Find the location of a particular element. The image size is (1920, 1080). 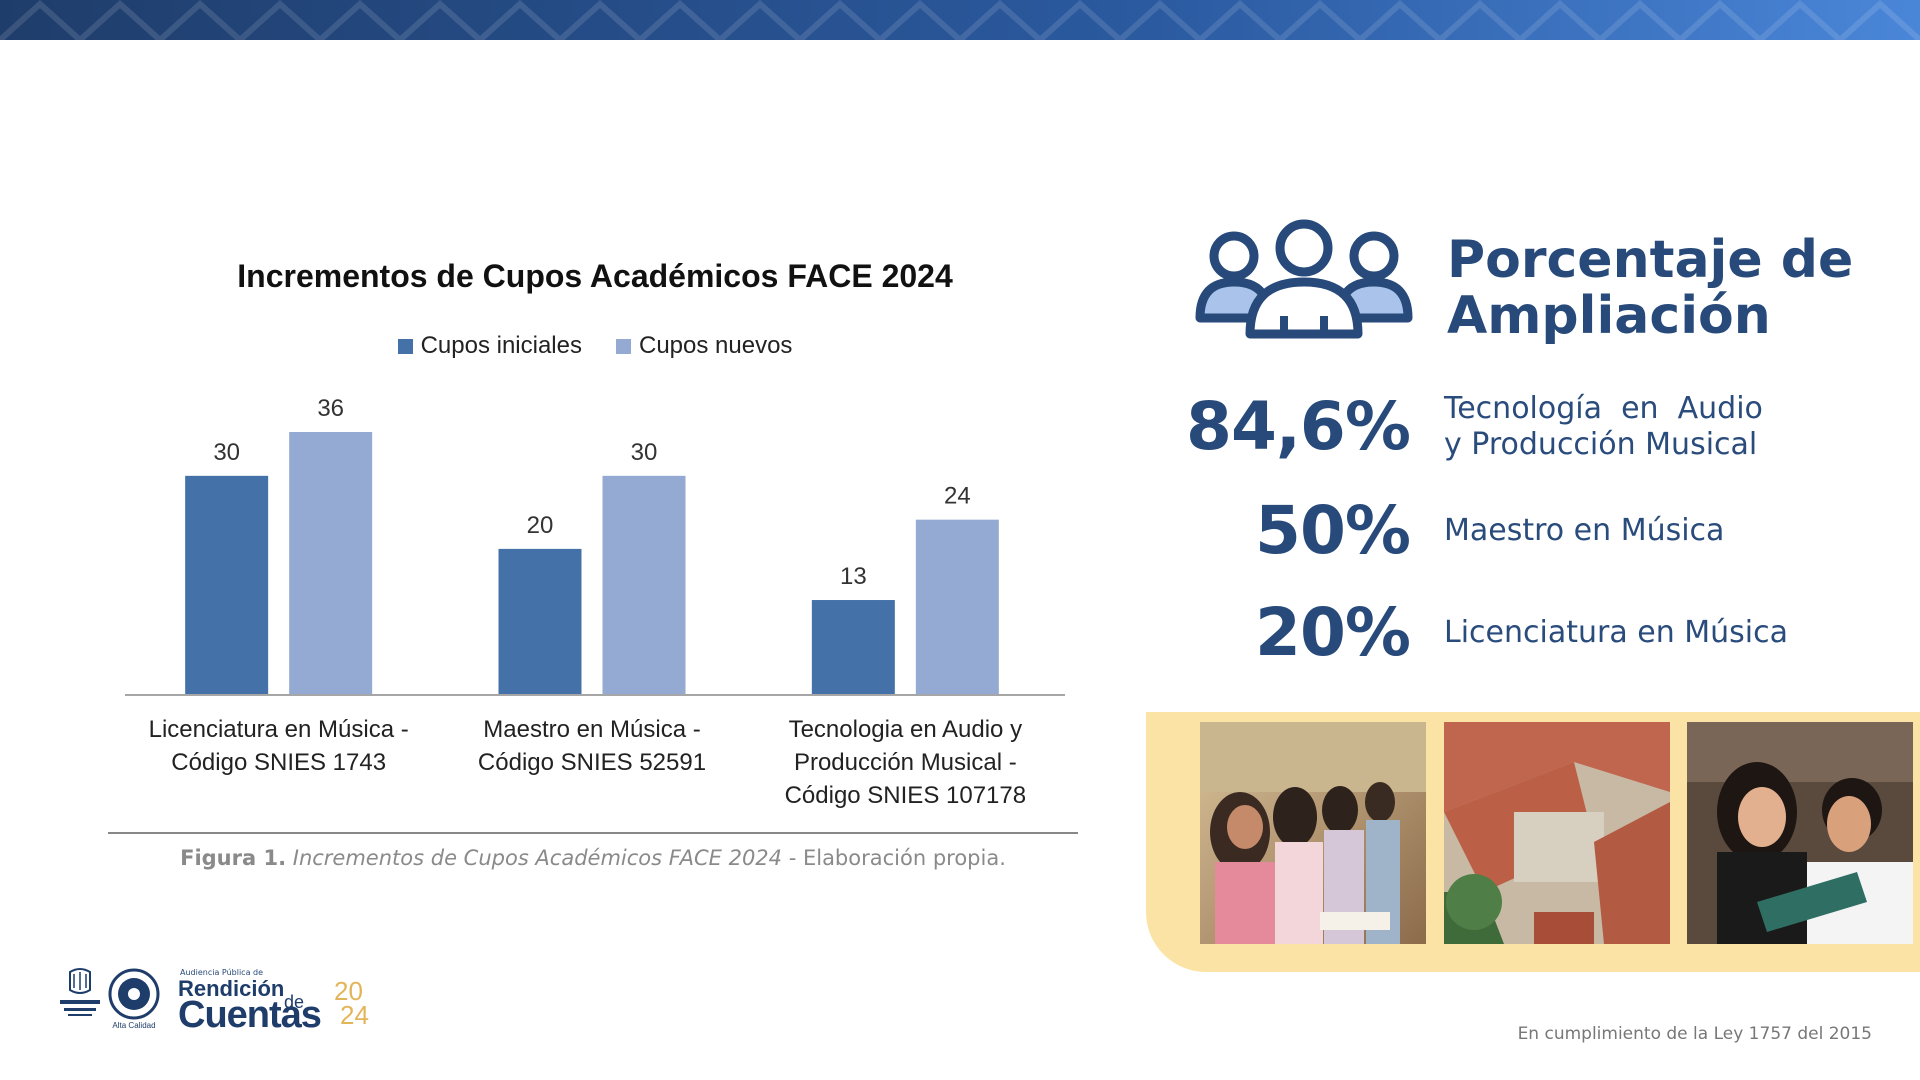

rendicion-small-label: Audiencia Pública de is located at coordinates (222, 972).